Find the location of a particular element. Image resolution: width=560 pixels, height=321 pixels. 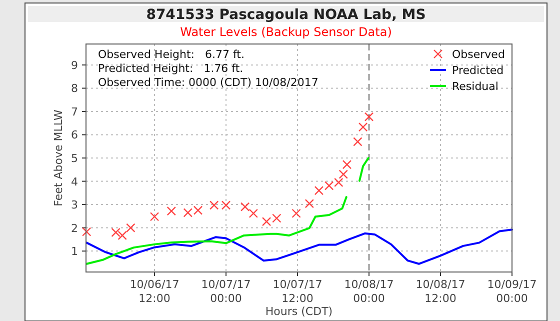

y-tick-label: 6 is located at coordinates (74, 135).